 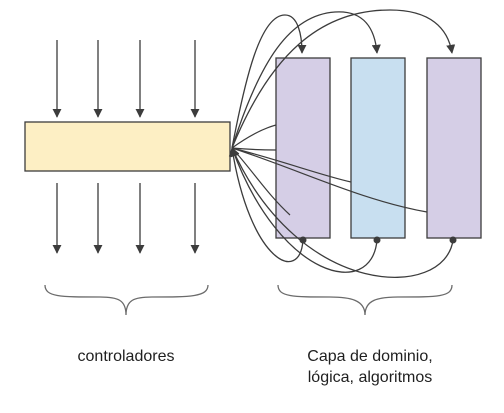 What do you see at coordinates (126, 218) in the screenshot?
I see `outgoing-arrows` at bounding box center [126, 218].